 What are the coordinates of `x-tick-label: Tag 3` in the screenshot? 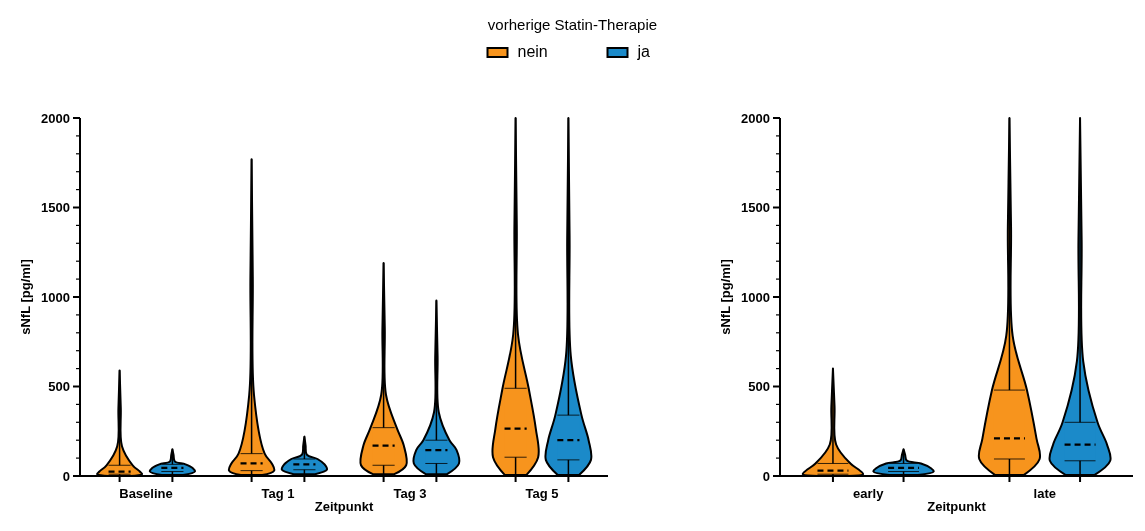 It's located at (410, 493).